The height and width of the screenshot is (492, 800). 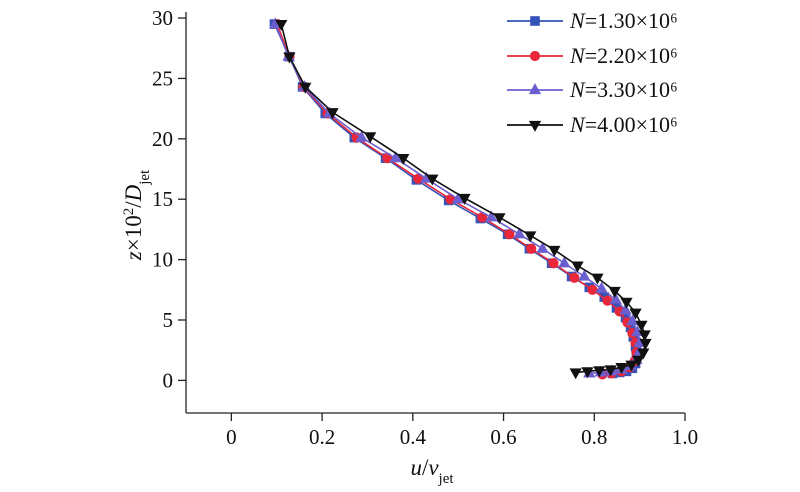 What do you see at coordinates (162, 139) in the screenshot?
I see `y-tick-label: 20` at bounding box center [162, 139].